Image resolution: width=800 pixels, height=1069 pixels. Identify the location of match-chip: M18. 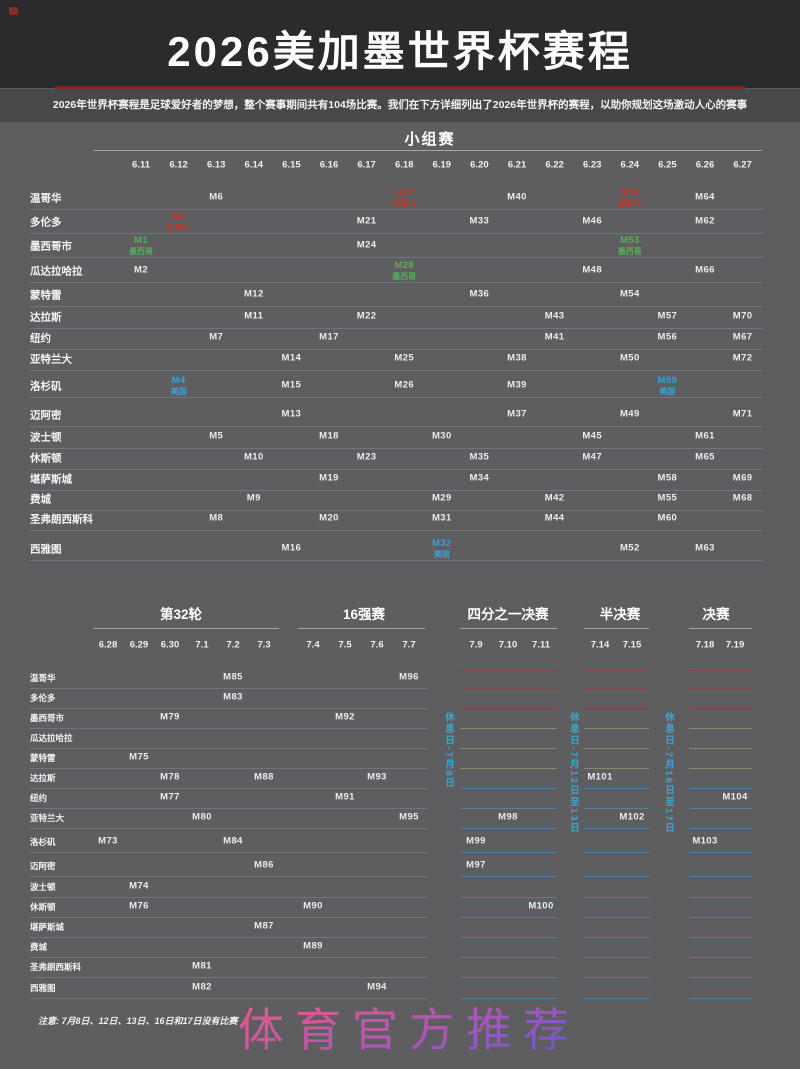
(329, 436).